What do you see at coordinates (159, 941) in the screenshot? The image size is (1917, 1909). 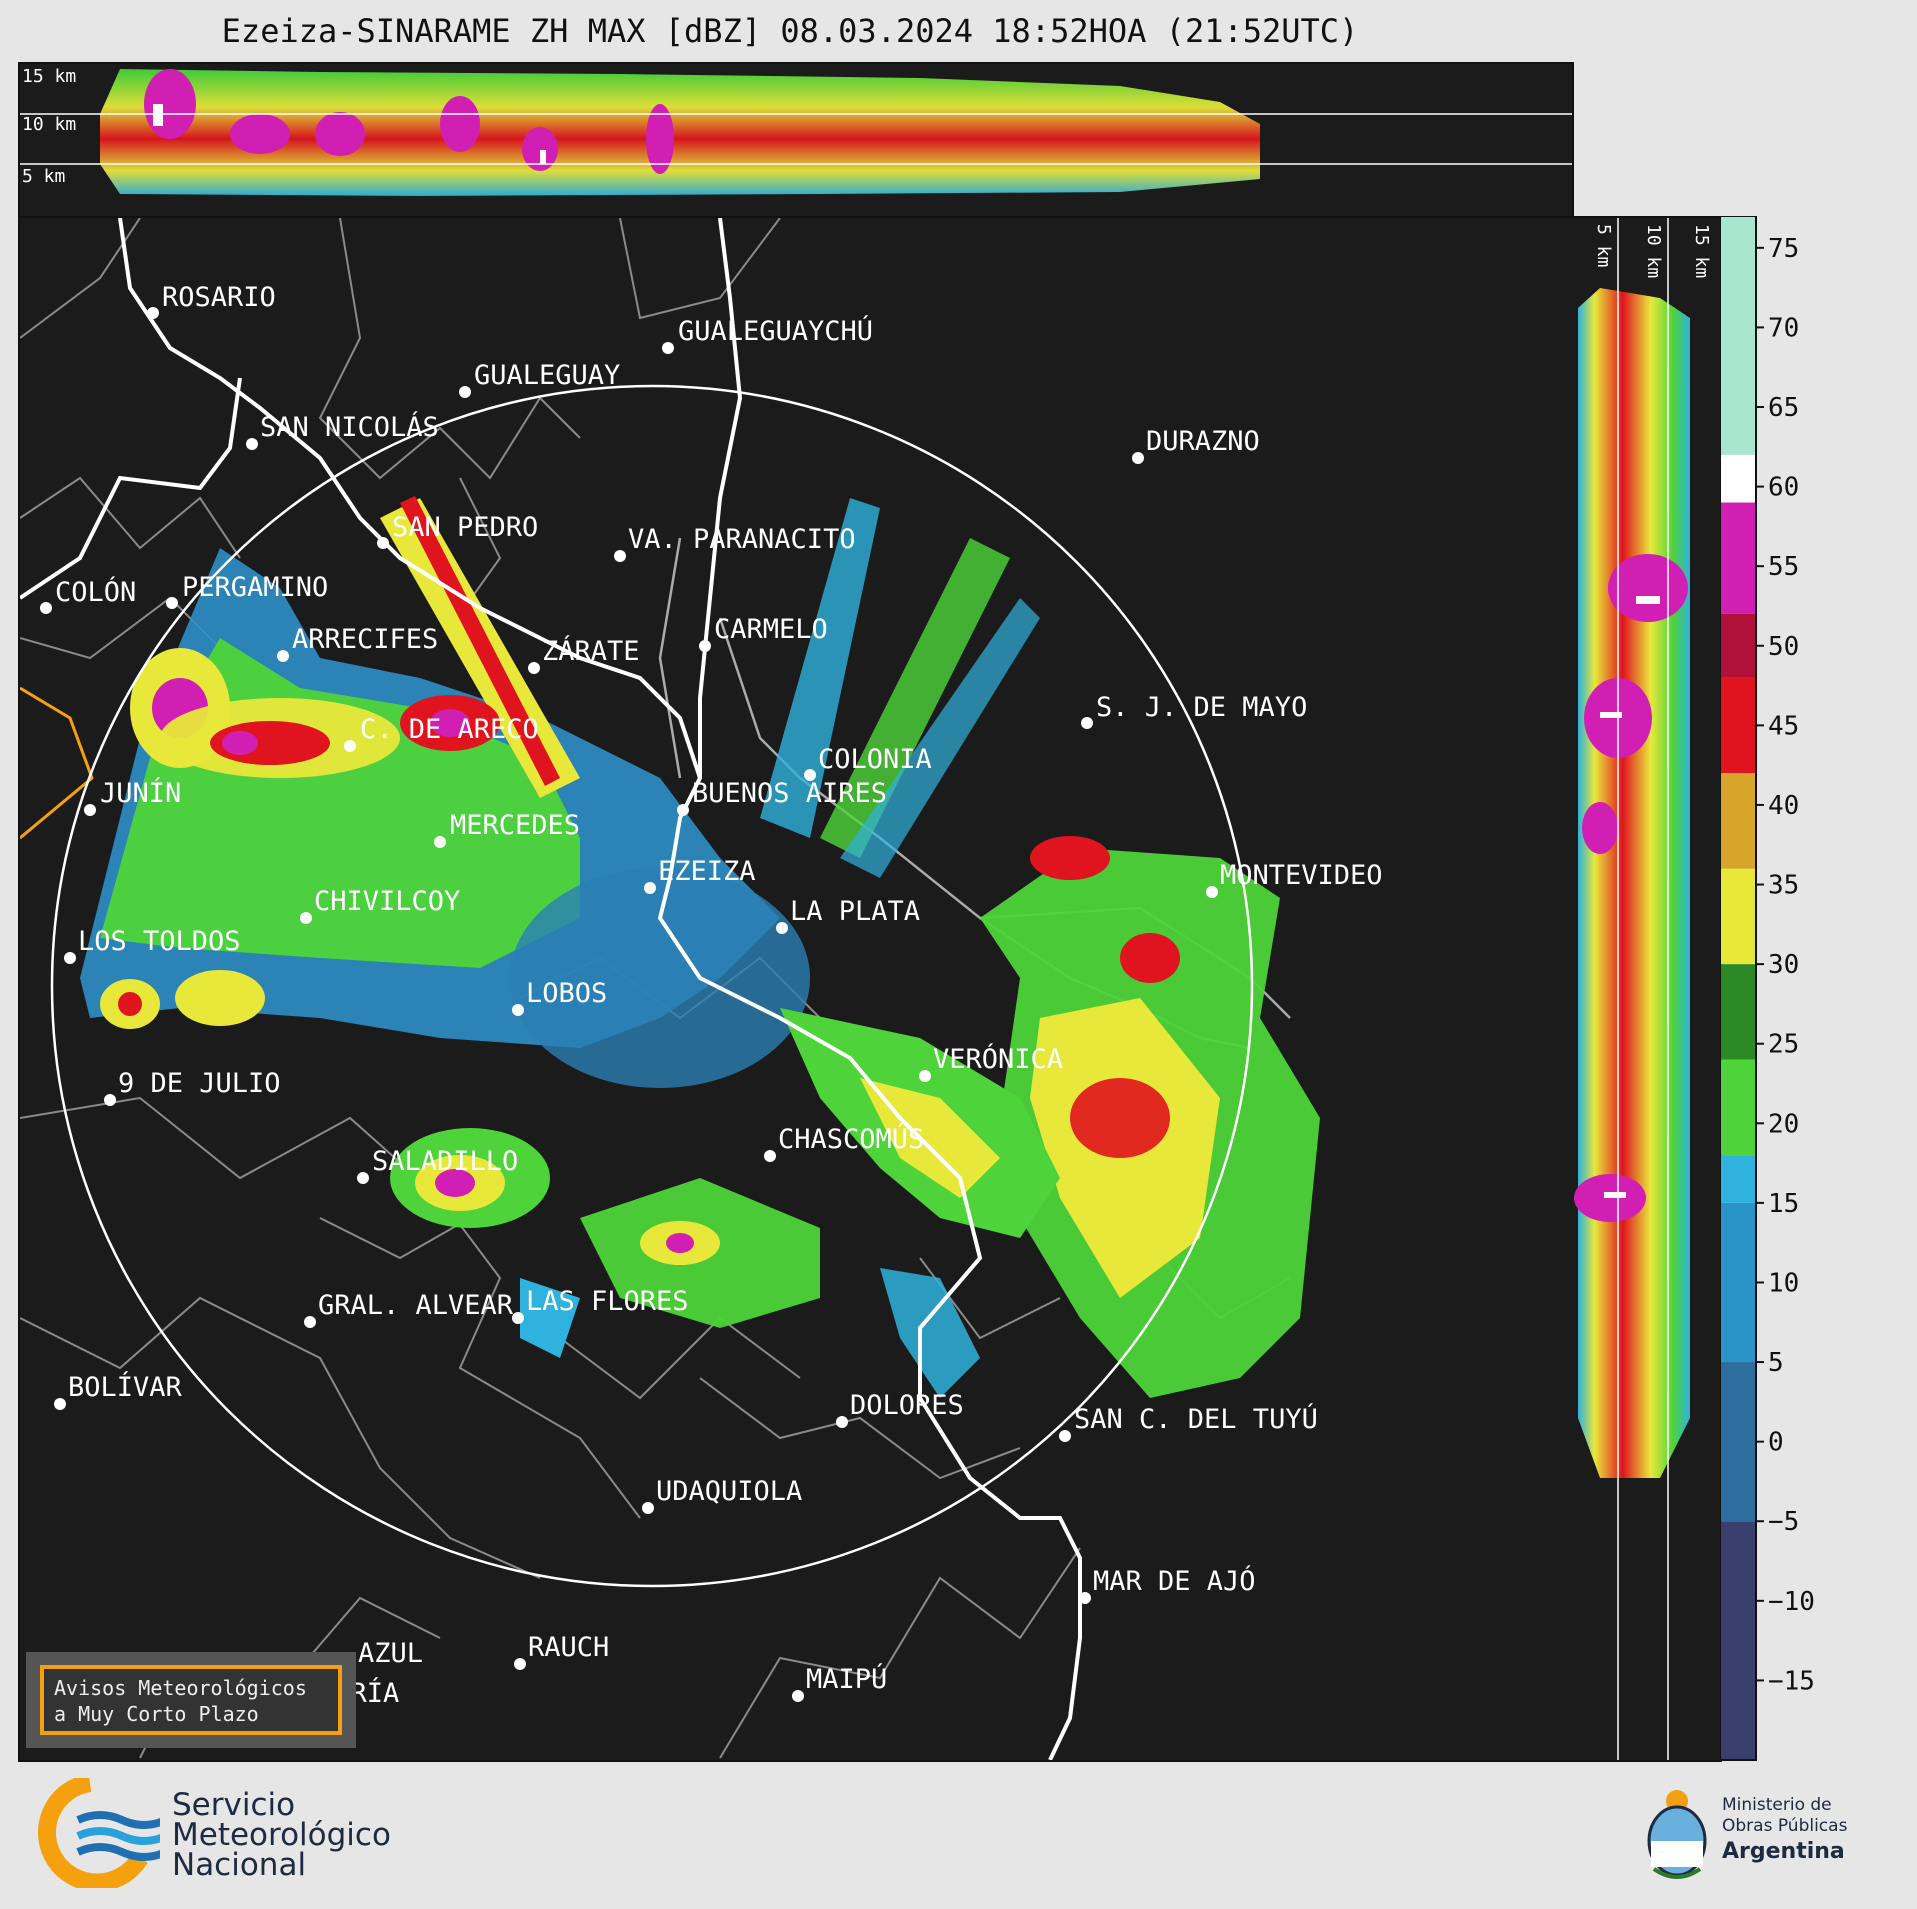 I see `city-label: LOS TOLDOS` at bounding box center [159, 941].